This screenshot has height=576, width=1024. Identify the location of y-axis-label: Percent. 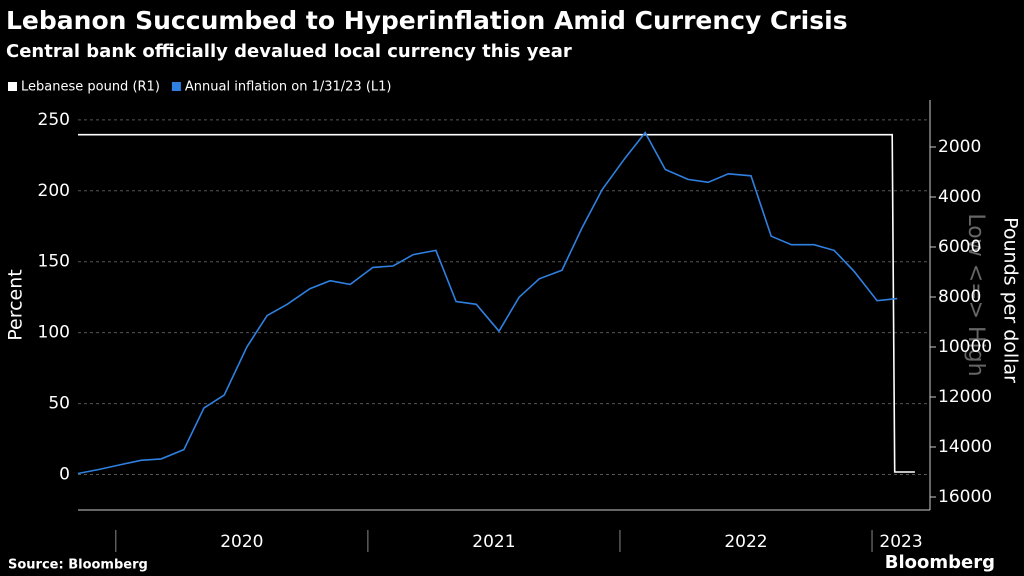
(16, 305).